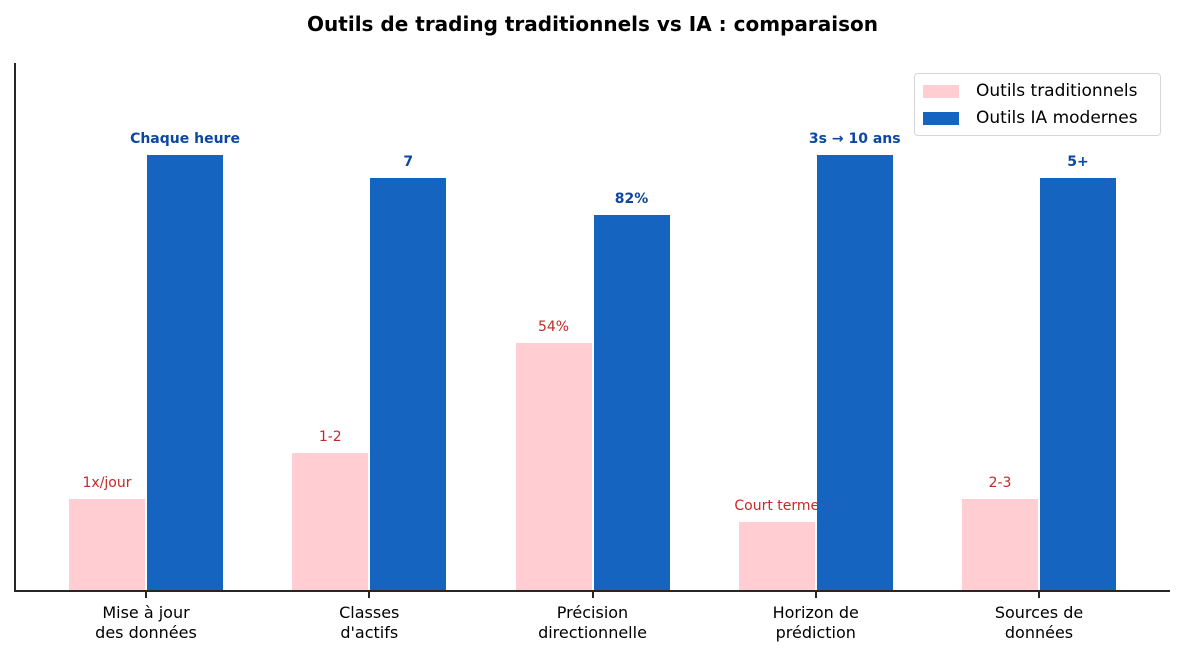 The image size is (1185, 660). I want to click on value-label-ai: 82%, so click(631, 198).